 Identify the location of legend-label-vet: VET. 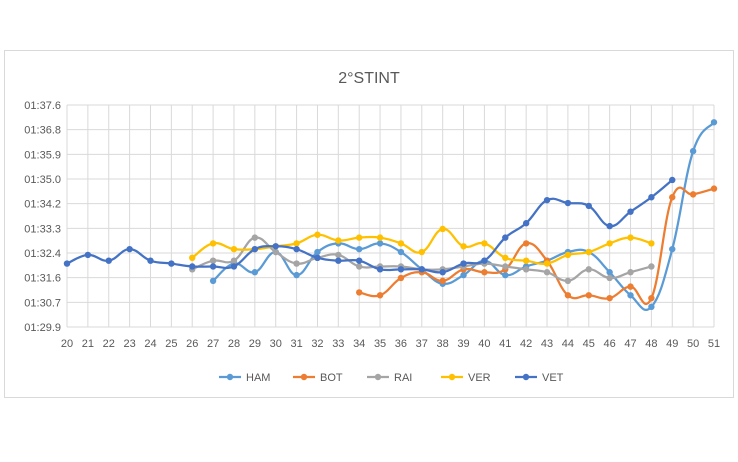
(553, 378).